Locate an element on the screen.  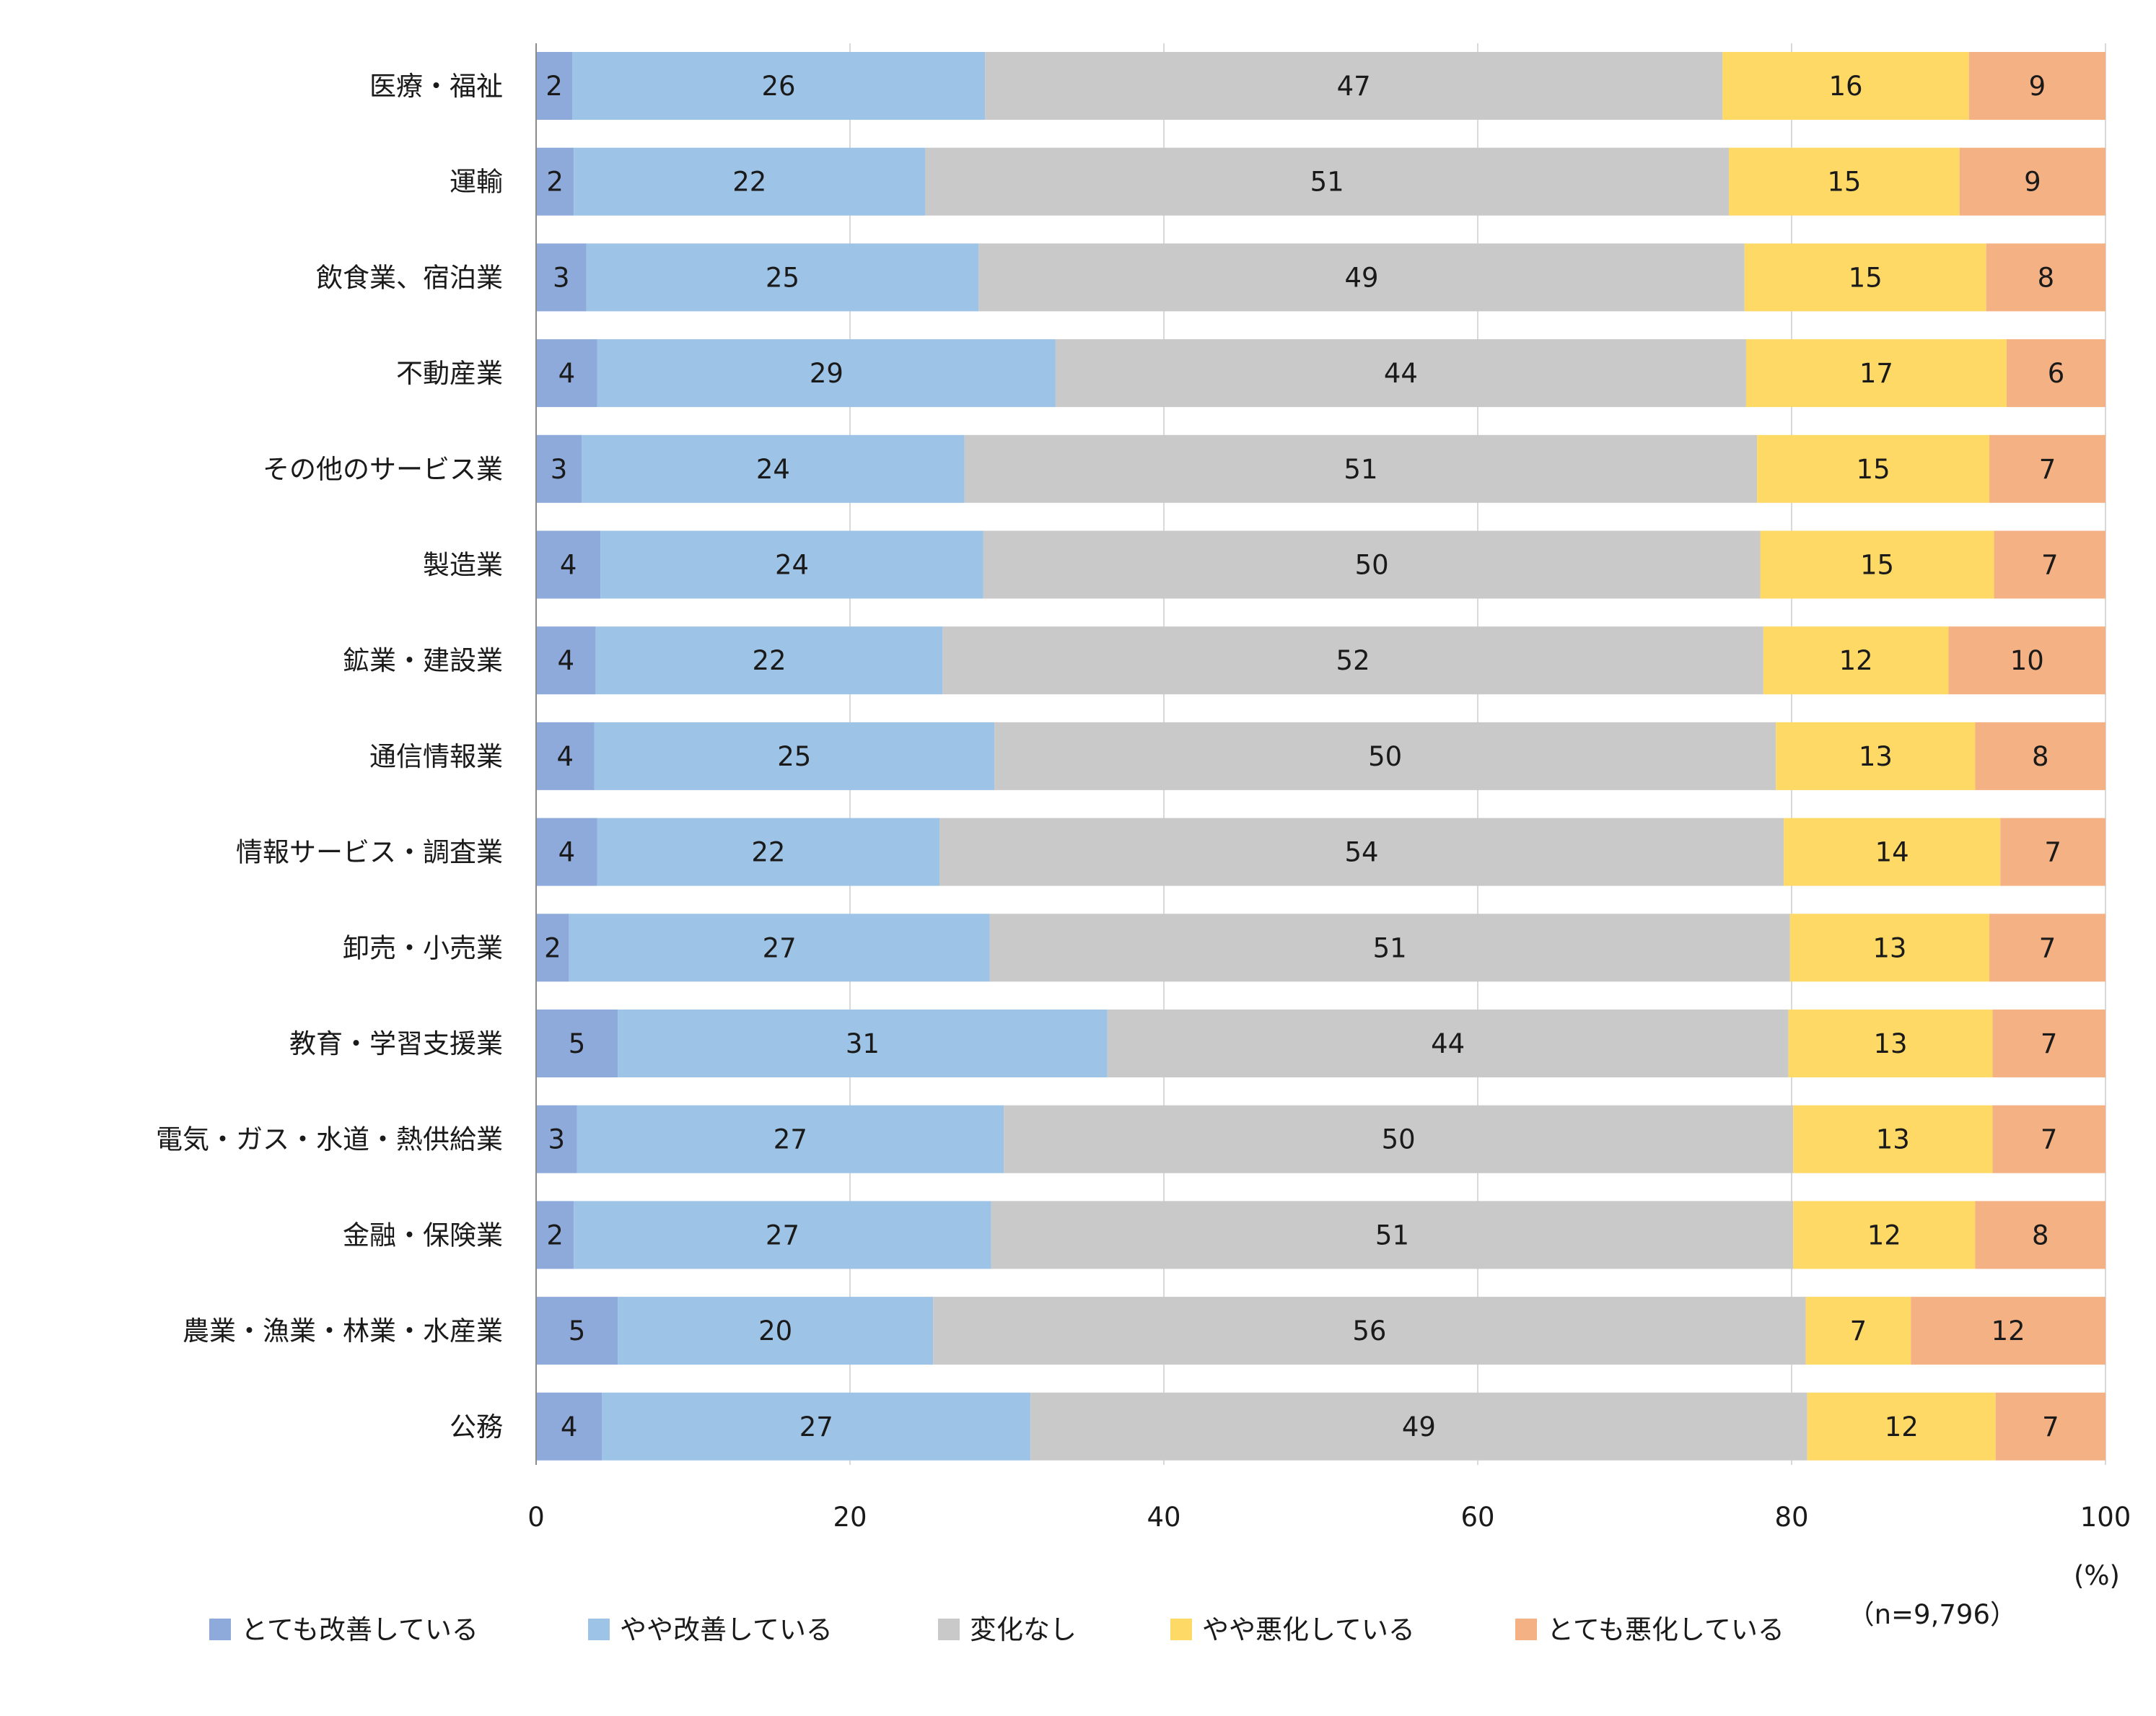
data-label: 31 is located at coordinates (863, 1043).